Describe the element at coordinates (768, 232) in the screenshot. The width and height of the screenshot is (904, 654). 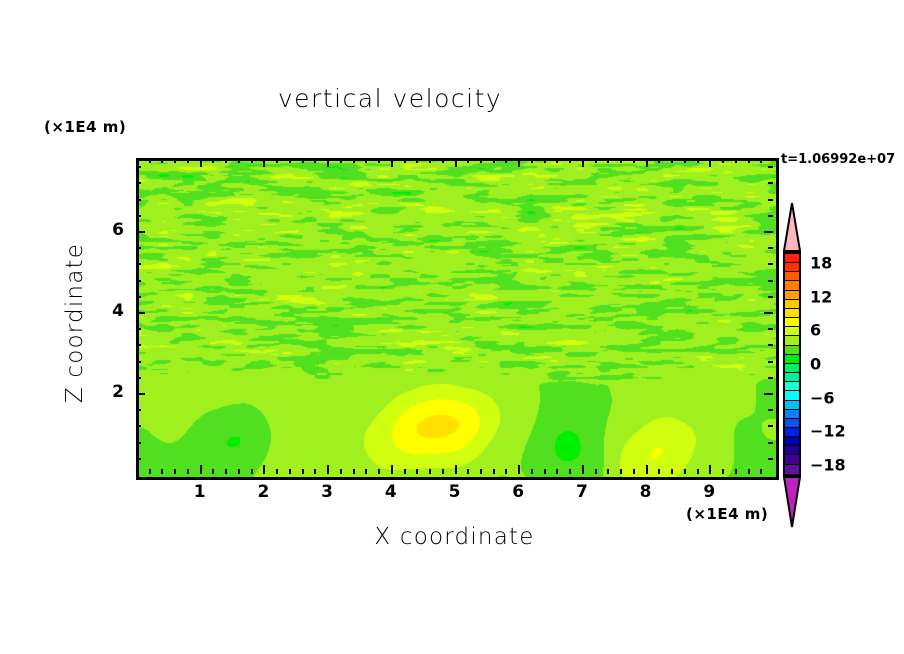
I see `z-major-tick-right` at that location.